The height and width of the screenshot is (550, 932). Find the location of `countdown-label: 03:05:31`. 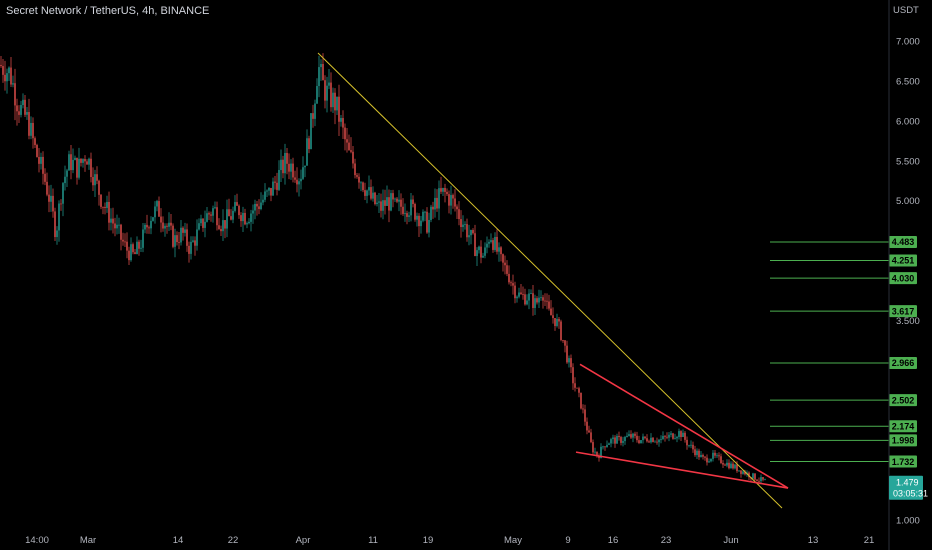

countdown-label: 03:05:31 is located at coordinates (910, 493).